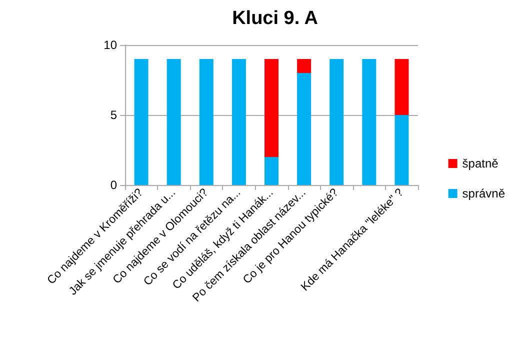 This screenshot has height=357, width=518. Describe the element at coordinates (275, 18) in the screenshot. I see `chart-title: Kluci 9. A` at that location.